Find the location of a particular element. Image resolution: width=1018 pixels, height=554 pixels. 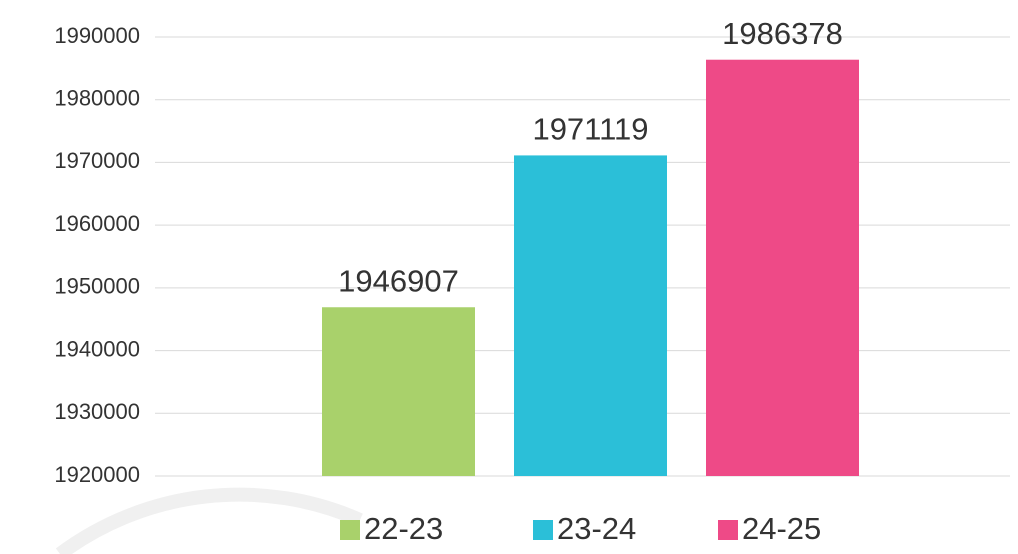

y-tick-label: 1920000 is located at coordinates (97, 474).